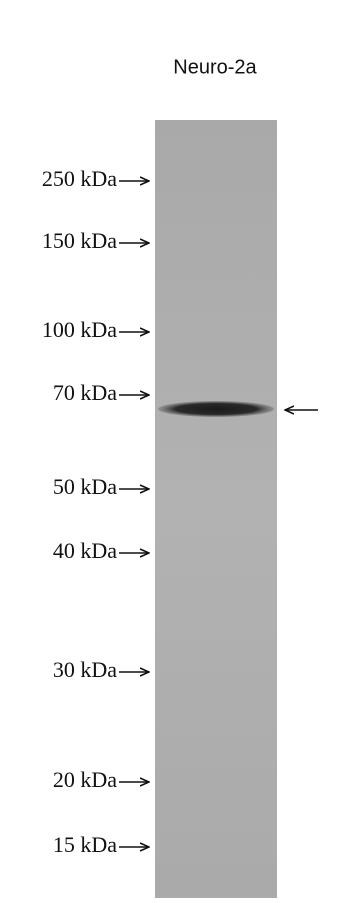 The height and width of the screenshot is (903, 340). What do you see at coordinates (216, 409) in the screenshot?
I see `band` at bounding box center [216, 409].